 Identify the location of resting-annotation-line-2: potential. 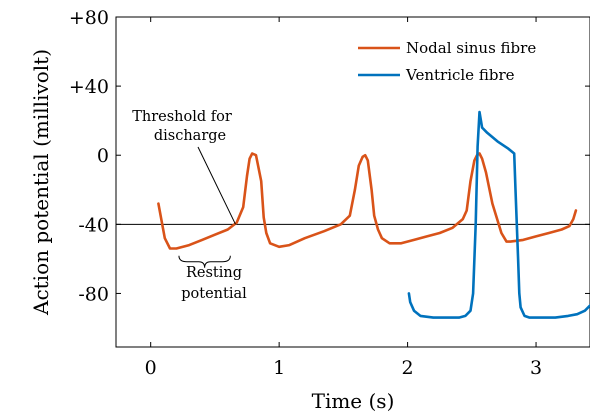
(214, 294).